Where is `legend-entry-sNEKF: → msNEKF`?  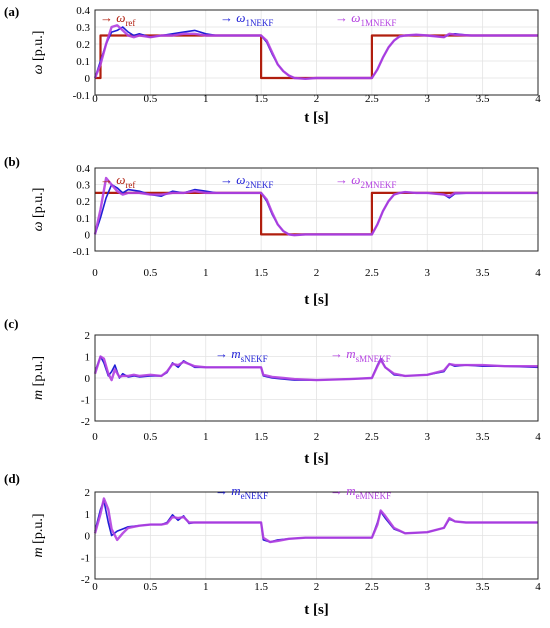 legend-entry-sNEKF: → msNEKF is located at coordinates (241, 355).